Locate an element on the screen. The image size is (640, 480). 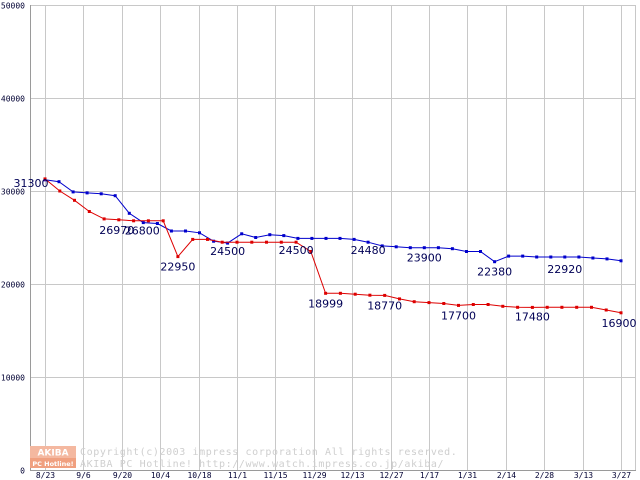
data-label: 24480 is located at coordinates (368, 250).